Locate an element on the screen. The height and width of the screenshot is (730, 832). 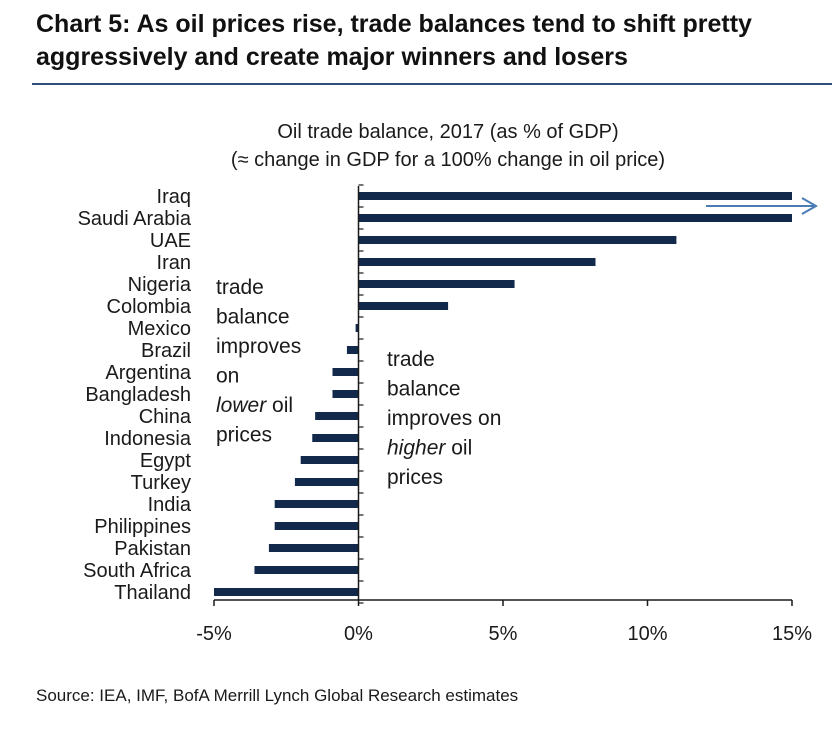
bar-colombia is located at coordinates (403, 306).